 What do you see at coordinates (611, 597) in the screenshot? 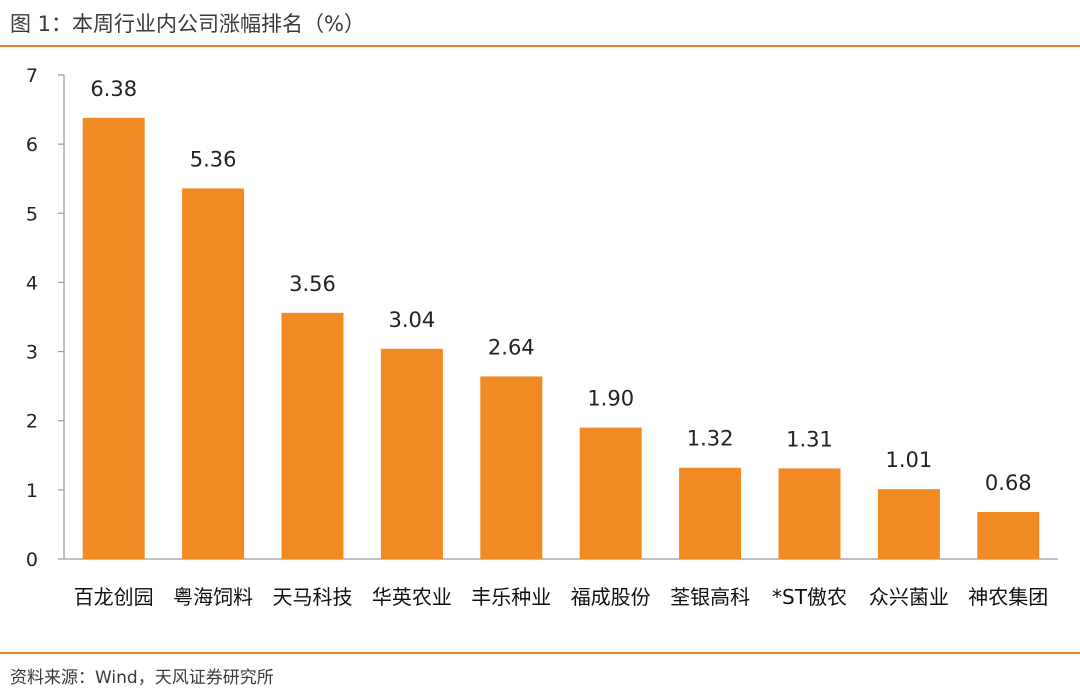
I see `x-tick-label: 福成股份` at bounding box center [611, 597].